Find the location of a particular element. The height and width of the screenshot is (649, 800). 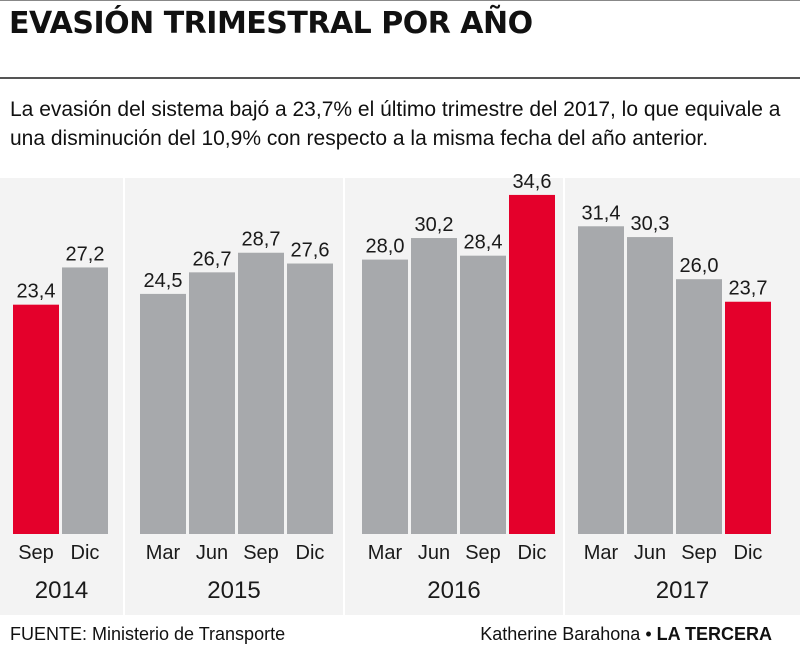

data-label: 26,7 is located at coordinates (212, 259).